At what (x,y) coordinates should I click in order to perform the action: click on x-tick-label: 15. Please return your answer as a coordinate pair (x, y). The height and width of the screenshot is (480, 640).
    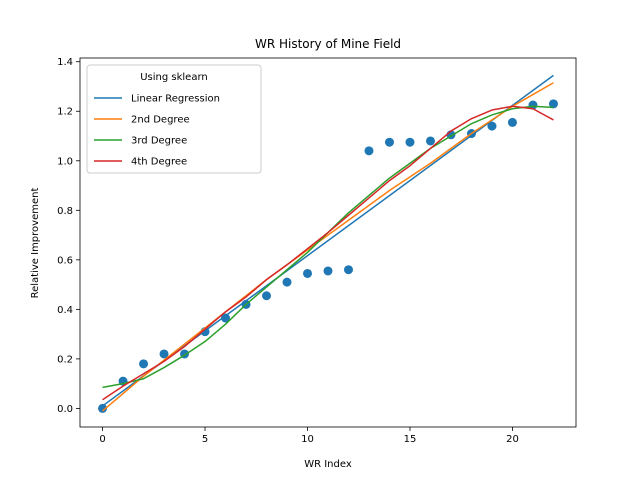
    Looking at the image, I should click on (410, 439).